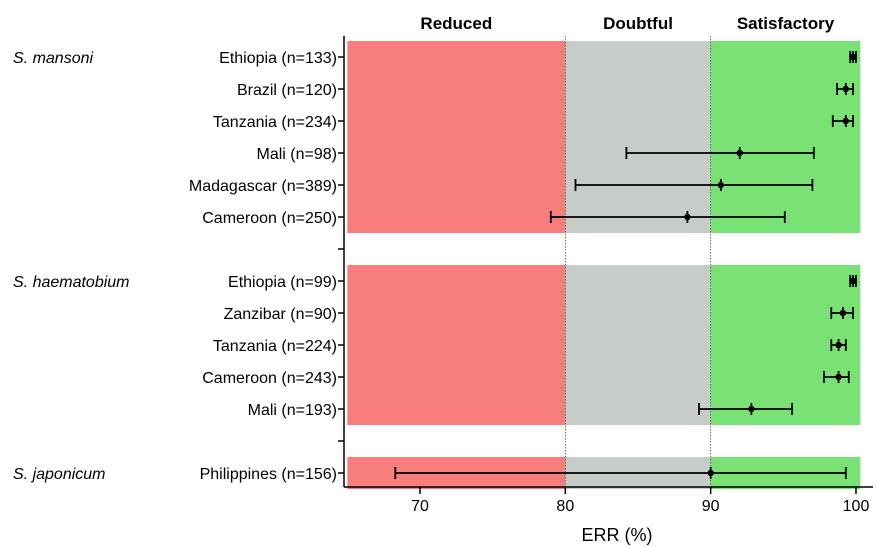  Describe the element at coordinates (287, 90) in the screenshot. I see `row-label: Brazil (n=120)` at that location.